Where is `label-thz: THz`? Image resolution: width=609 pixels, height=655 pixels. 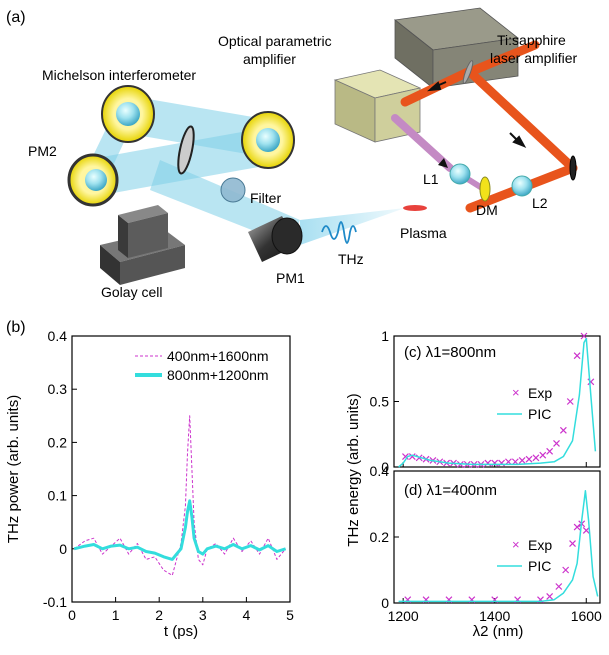 label-thz: THz is located at coordinates (351, 259).